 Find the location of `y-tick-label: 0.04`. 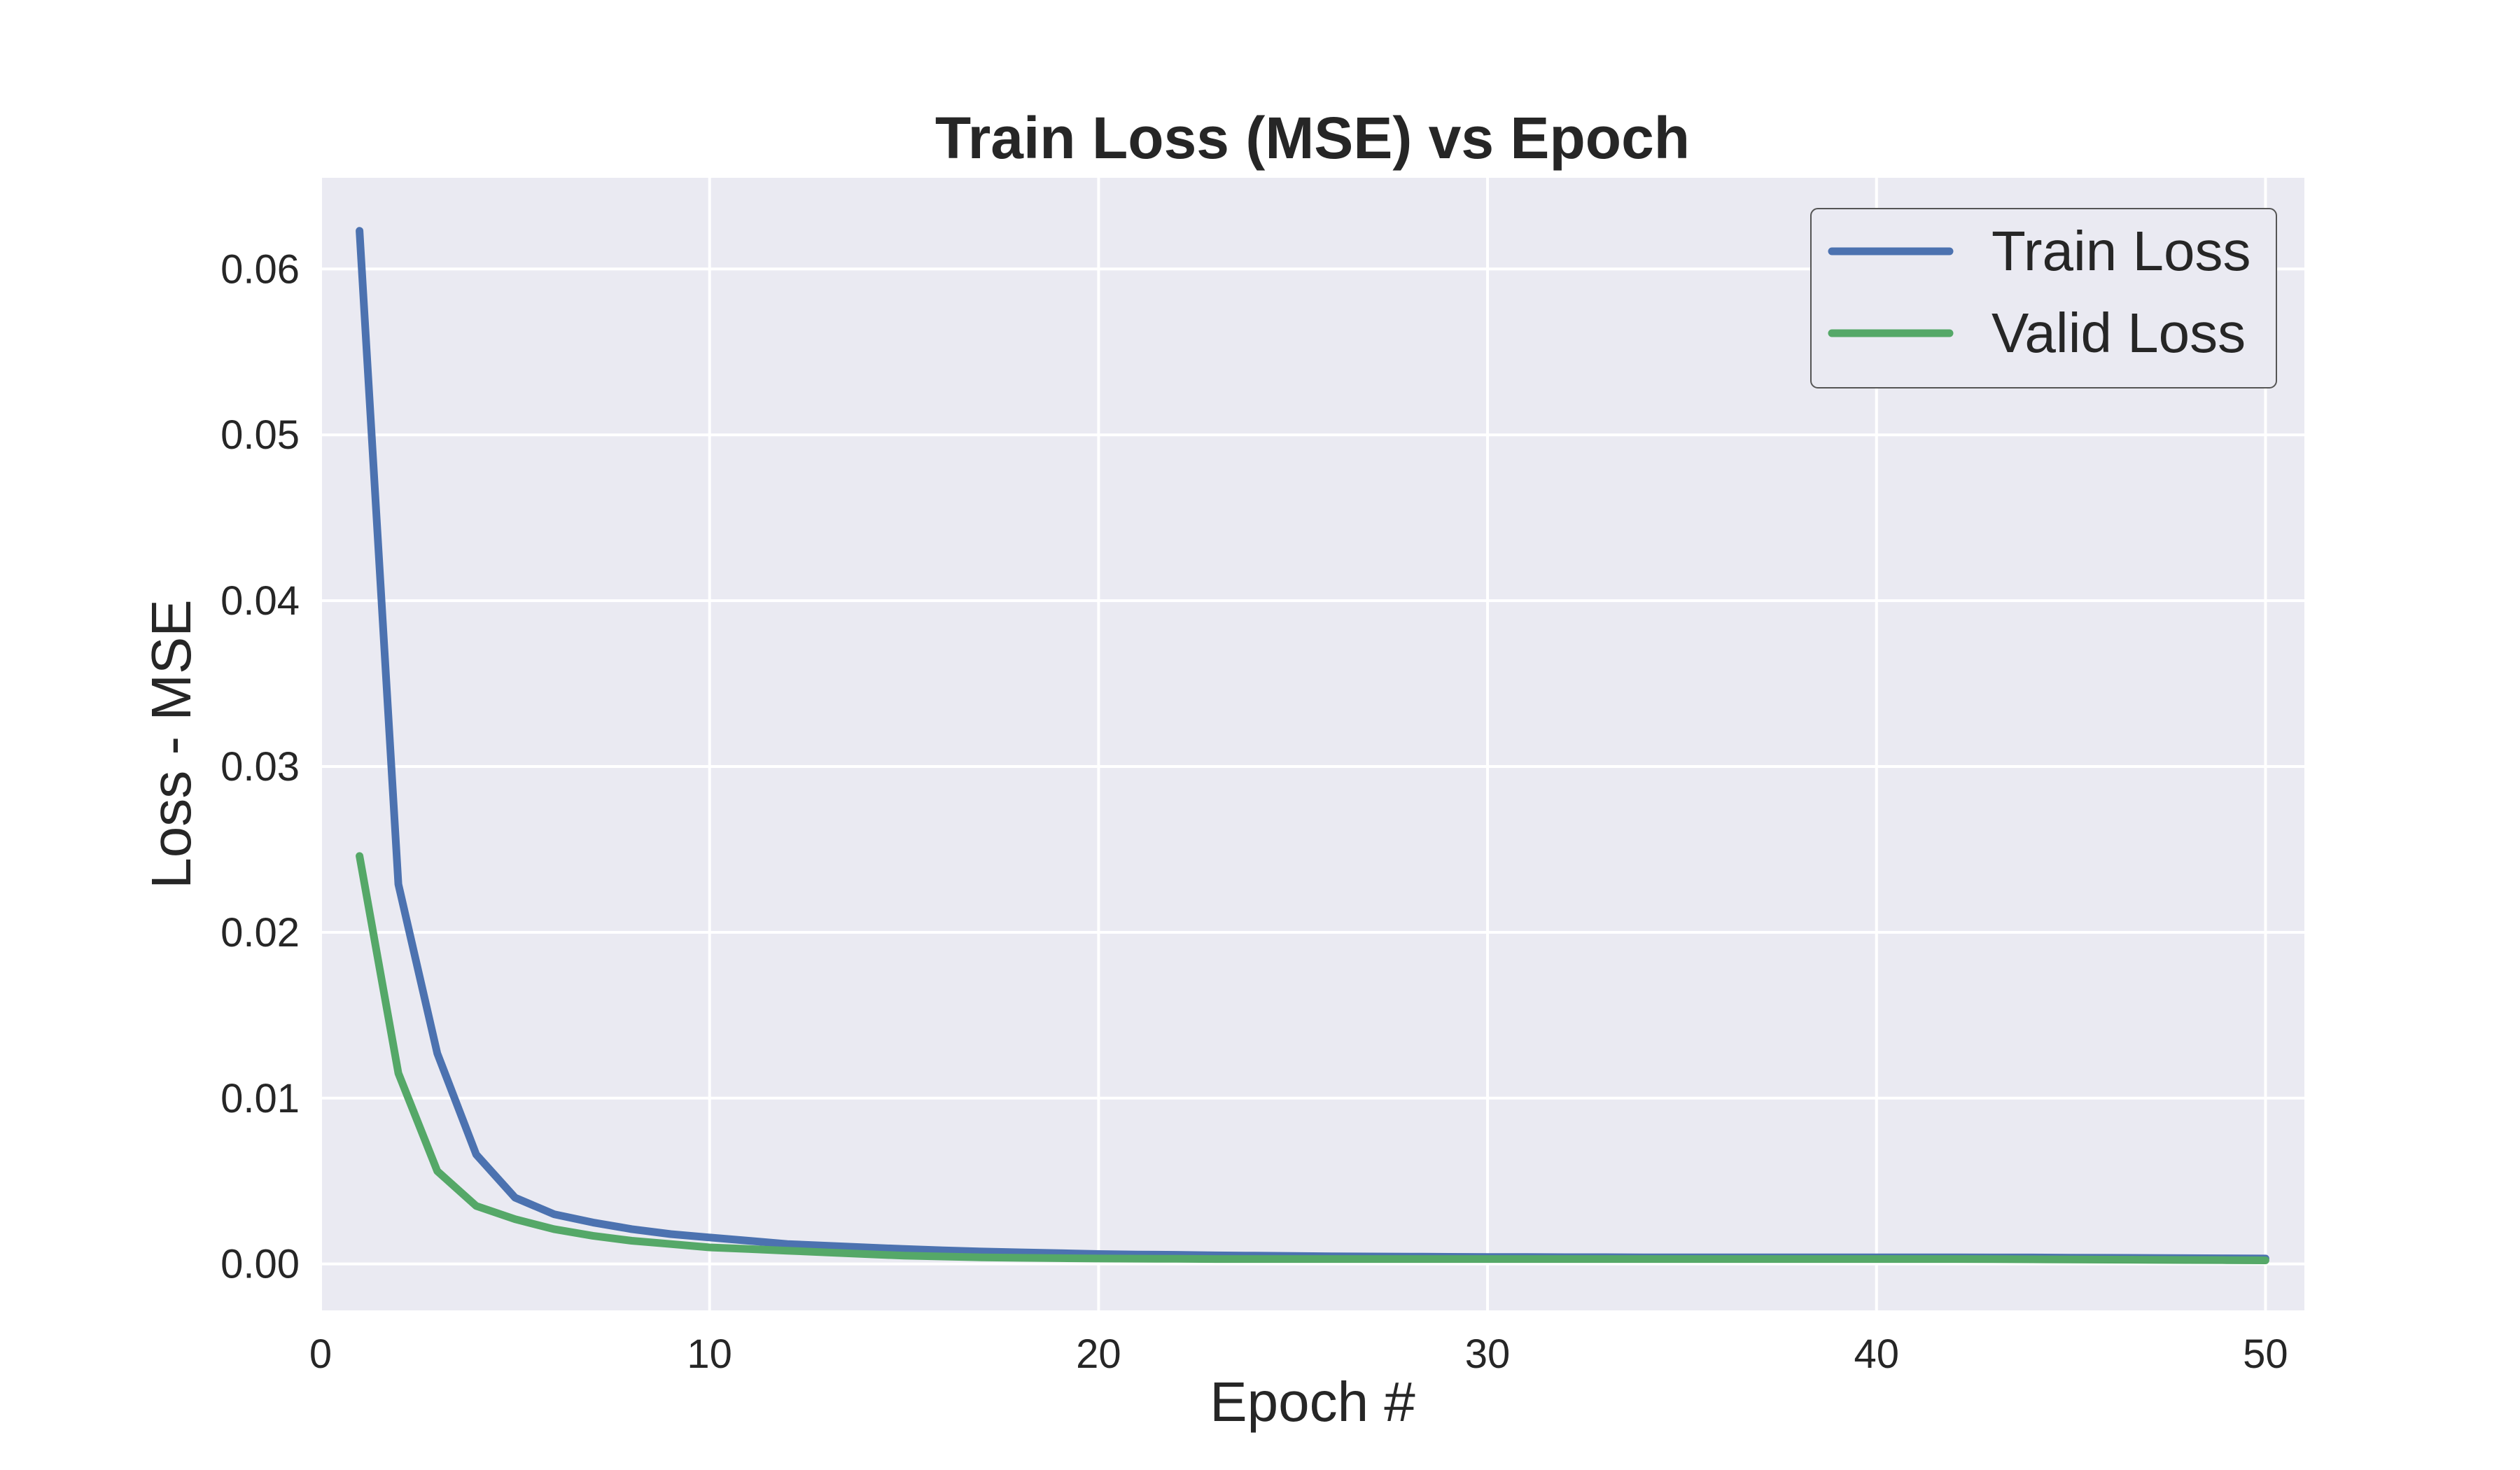

y-tick-label: 0.04 is located at coordinates (260, 601).